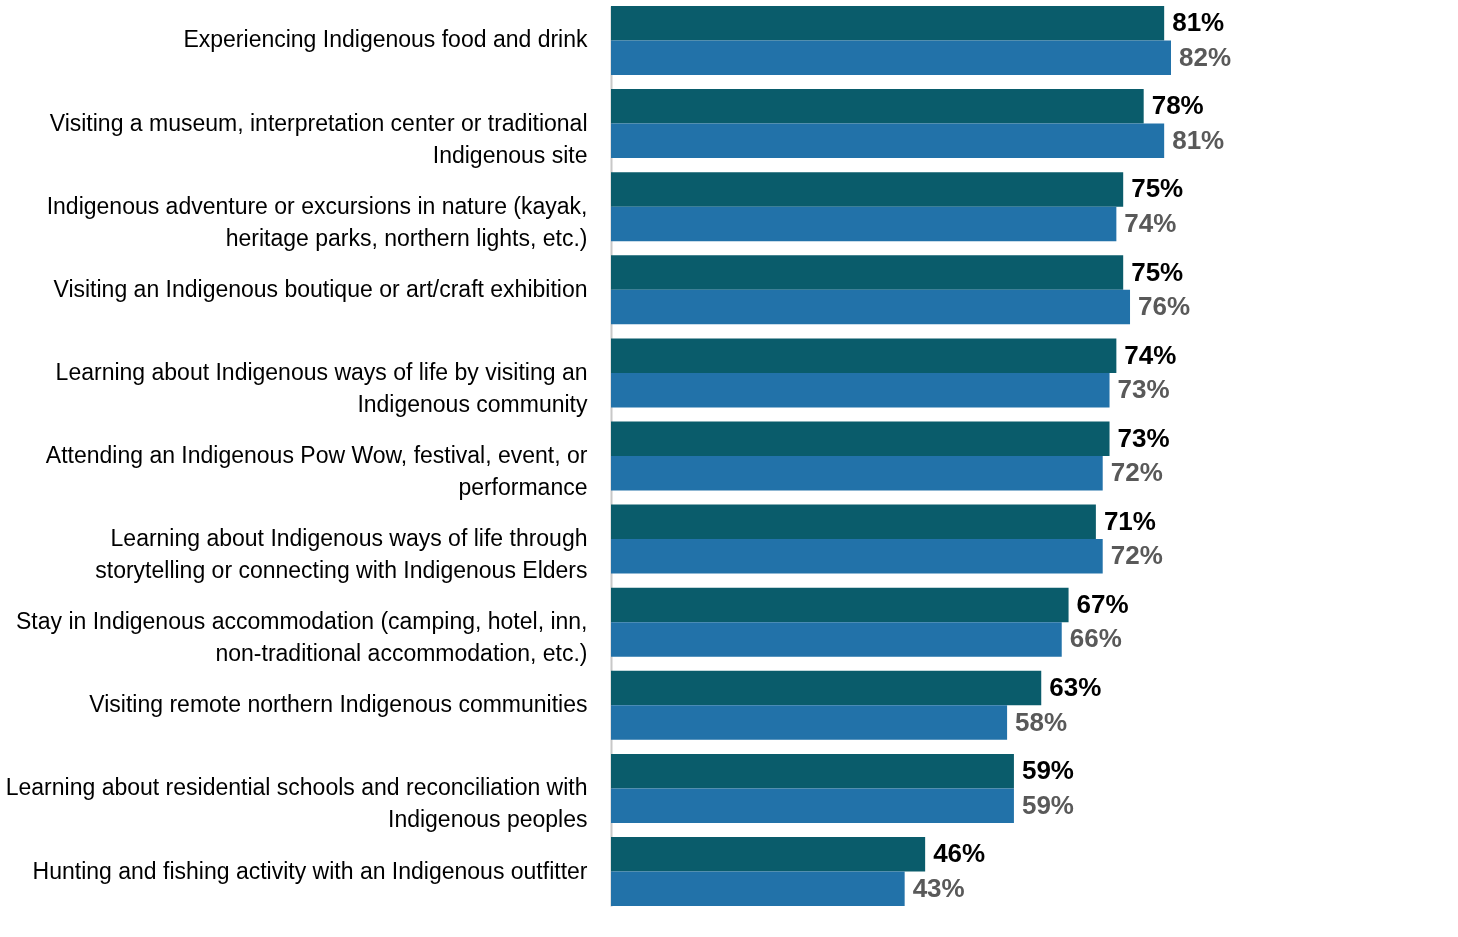 Image resolution: width=1458 pixels, height=937 pixels. I want to click on data-label: 78%, so click(1177, 105).